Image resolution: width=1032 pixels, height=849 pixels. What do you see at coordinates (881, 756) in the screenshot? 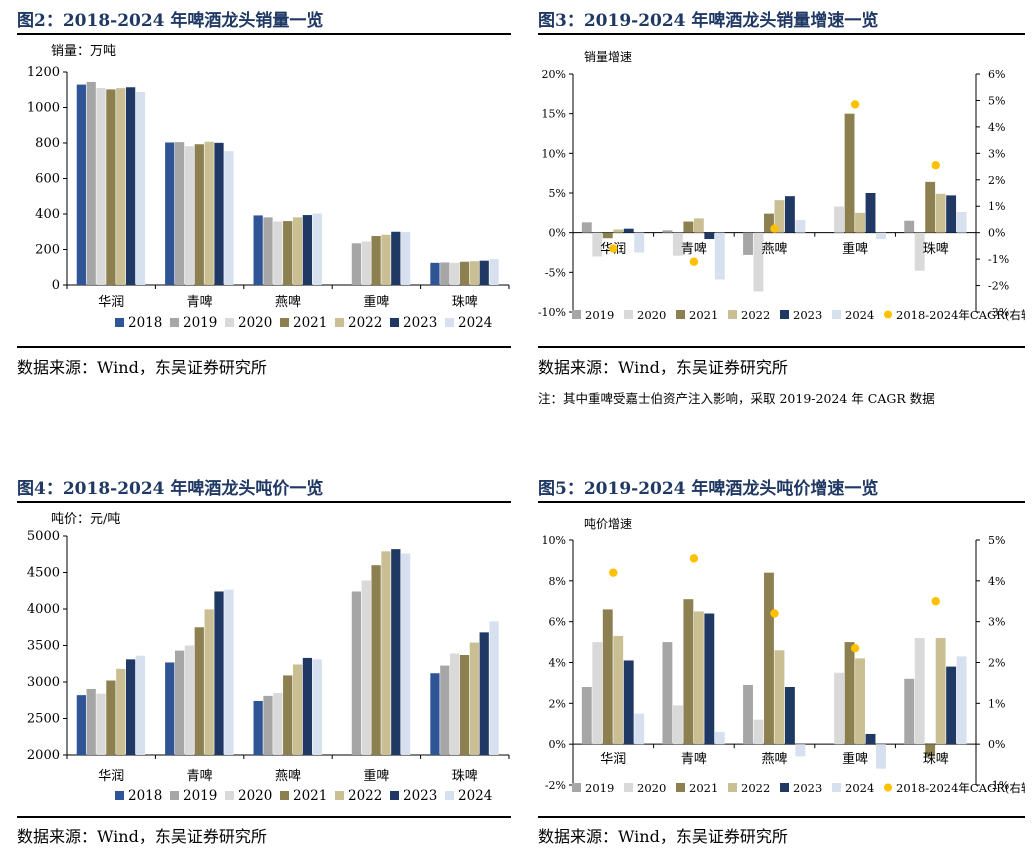
I see `bar-2024-重啤` at bounding box center [881, 756].